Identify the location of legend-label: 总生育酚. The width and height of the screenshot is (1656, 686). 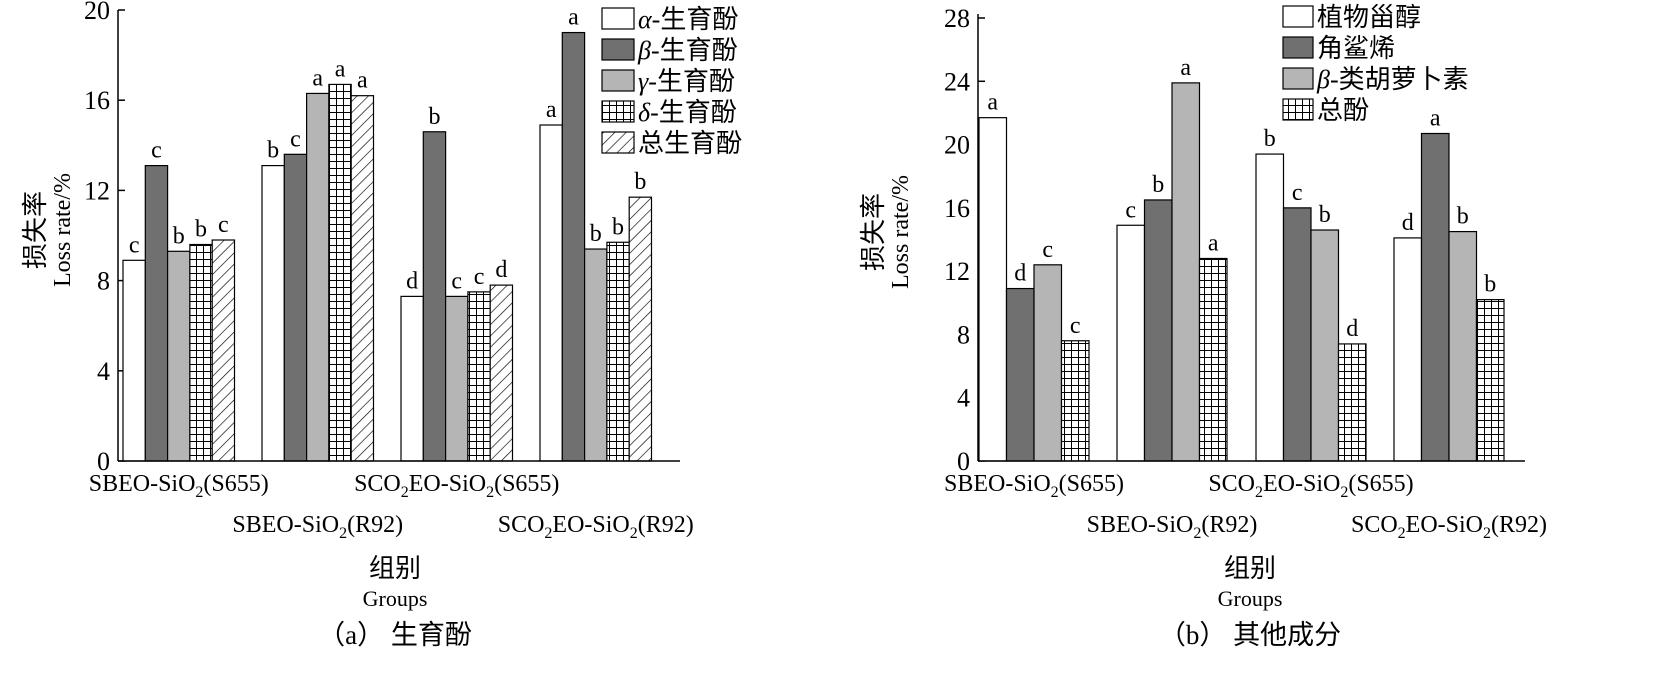
(690, 143).